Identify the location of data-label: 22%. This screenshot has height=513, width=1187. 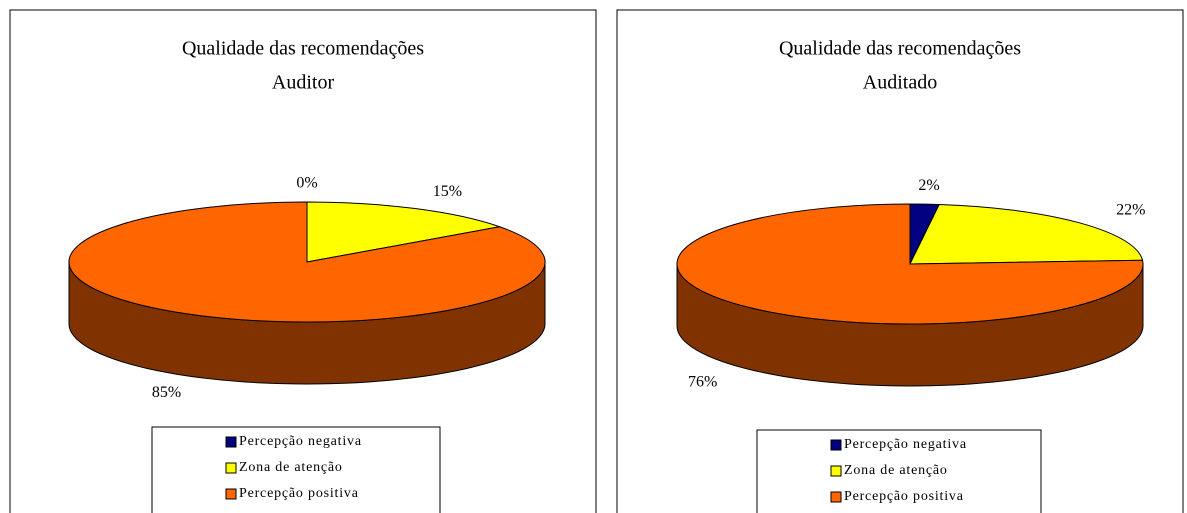
(1130, 209).